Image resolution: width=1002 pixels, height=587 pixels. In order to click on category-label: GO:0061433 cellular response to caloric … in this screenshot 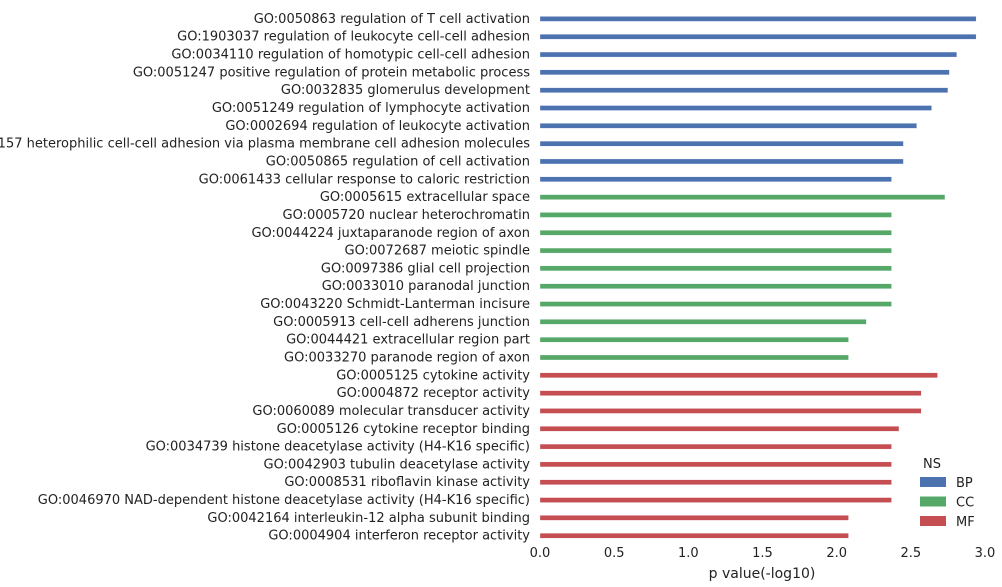, I will do `click(364, 179)`.